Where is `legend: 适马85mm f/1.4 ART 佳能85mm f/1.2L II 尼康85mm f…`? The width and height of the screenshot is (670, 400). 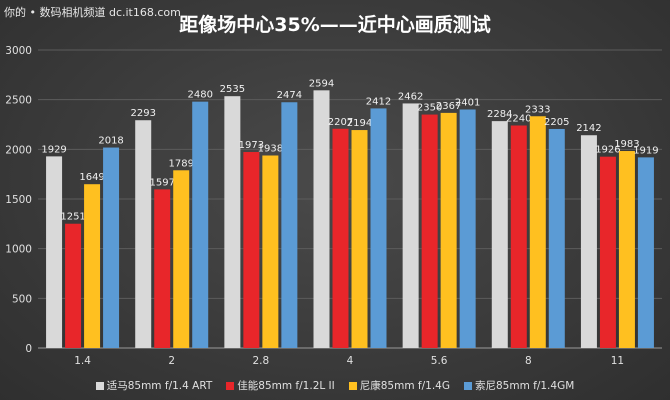 legend: 适马85mm f/1.4 ART 佳能85mm f/1.2L II 尼康85mm f… is located at coordinates (335, 385).